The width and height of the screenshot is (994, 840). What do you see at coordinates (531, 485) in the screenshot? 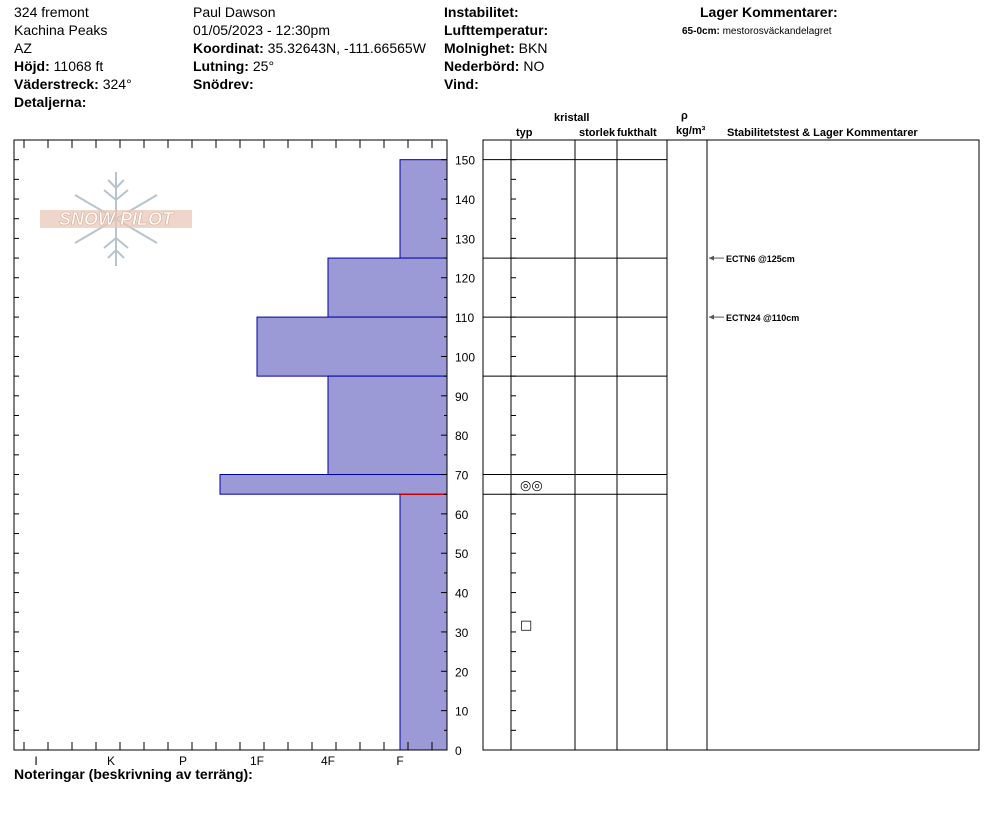
I see `crystal-symbol-melt-freeze: ◎◎` at bounding box center [531, 485].